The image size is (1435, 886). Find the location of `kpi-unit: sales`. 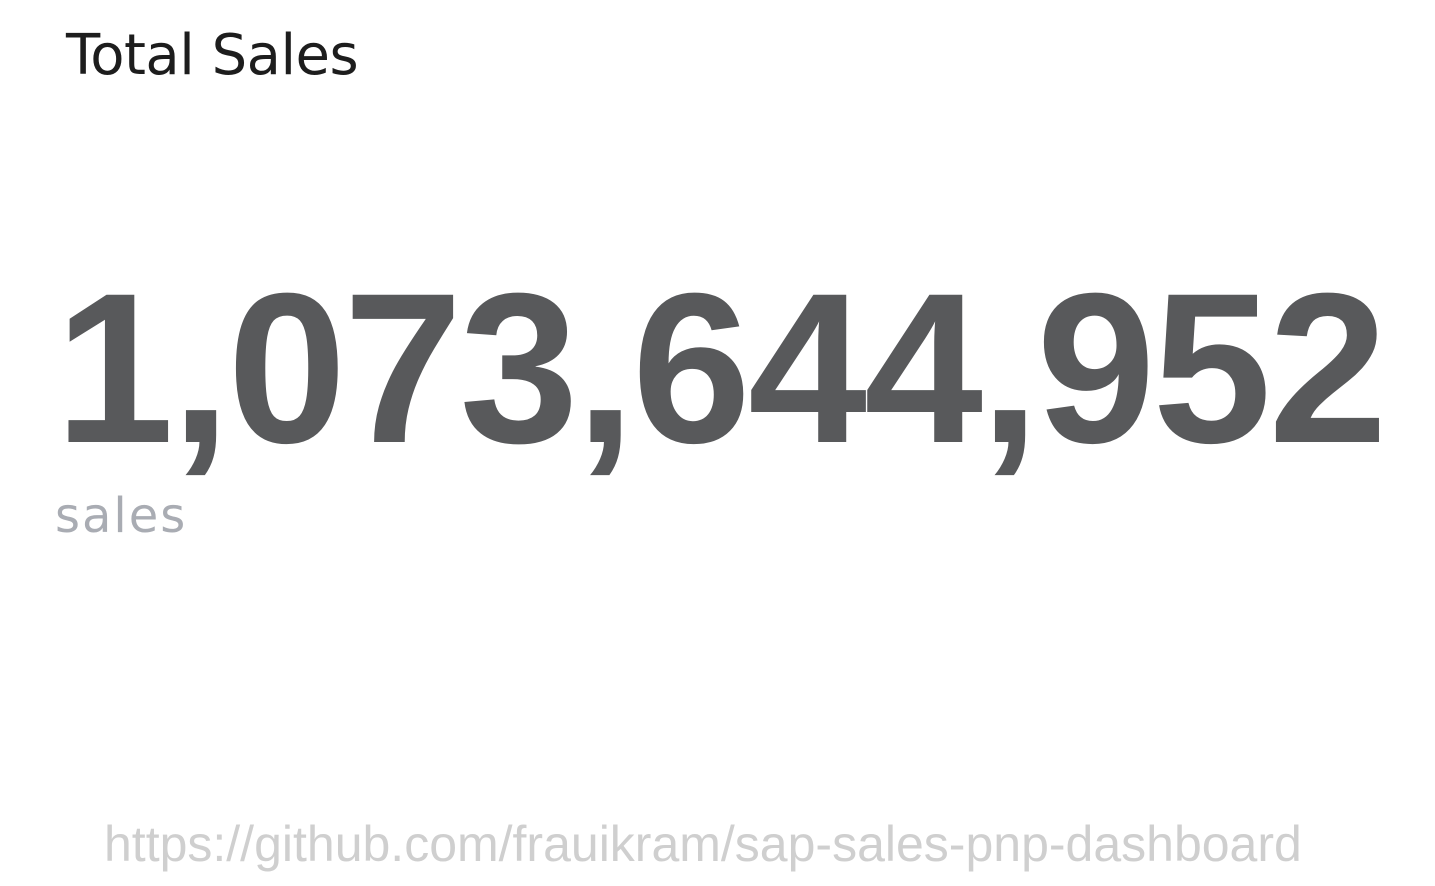

kpi-unit: sales is located at coordinates (121, 516).